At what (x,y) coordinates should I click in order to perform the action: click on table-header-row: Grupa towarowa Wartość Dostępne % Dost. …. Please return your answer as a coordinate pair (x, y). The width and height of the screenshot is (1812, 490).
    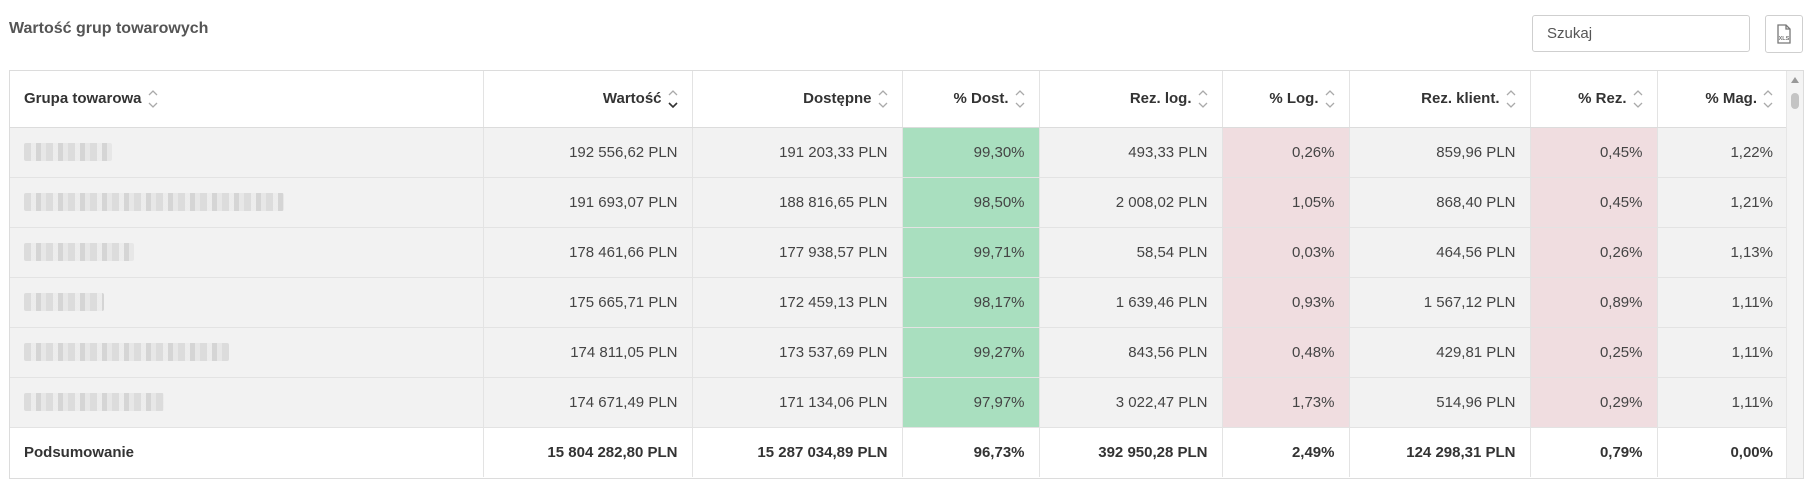
    Looking at the image, I should click on (898, 99).